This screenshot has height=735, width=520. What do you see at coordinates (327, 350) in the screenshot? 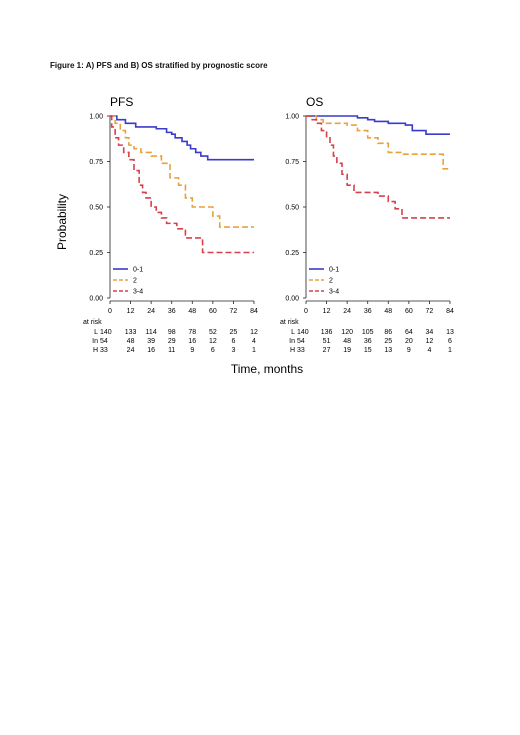
I see `at-risk-value: 27` at bounding box center [327, 350].